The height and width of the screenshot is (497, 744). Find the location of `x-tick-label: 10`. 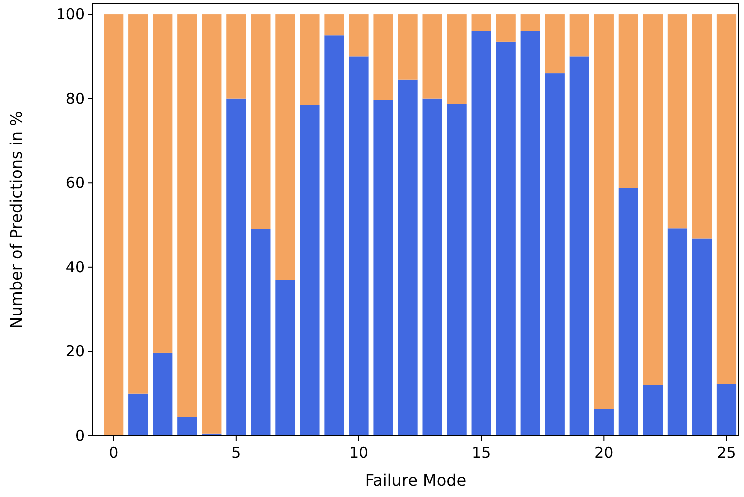

x-tick-label: 10 is located at coordinates (359, 453).